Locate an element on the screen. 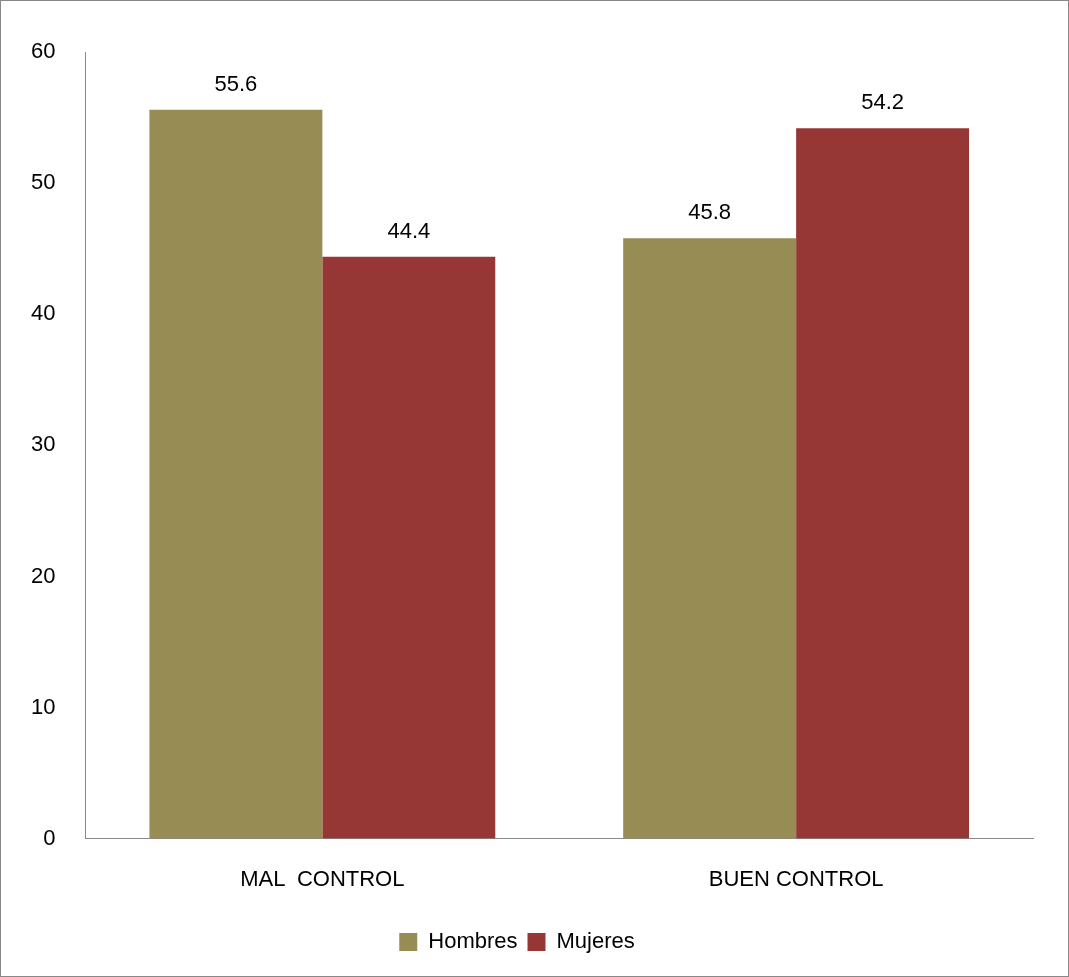 This screenshot has width=1069, height=977. legend-label: Mujeres is located at coordinates (595, 941).